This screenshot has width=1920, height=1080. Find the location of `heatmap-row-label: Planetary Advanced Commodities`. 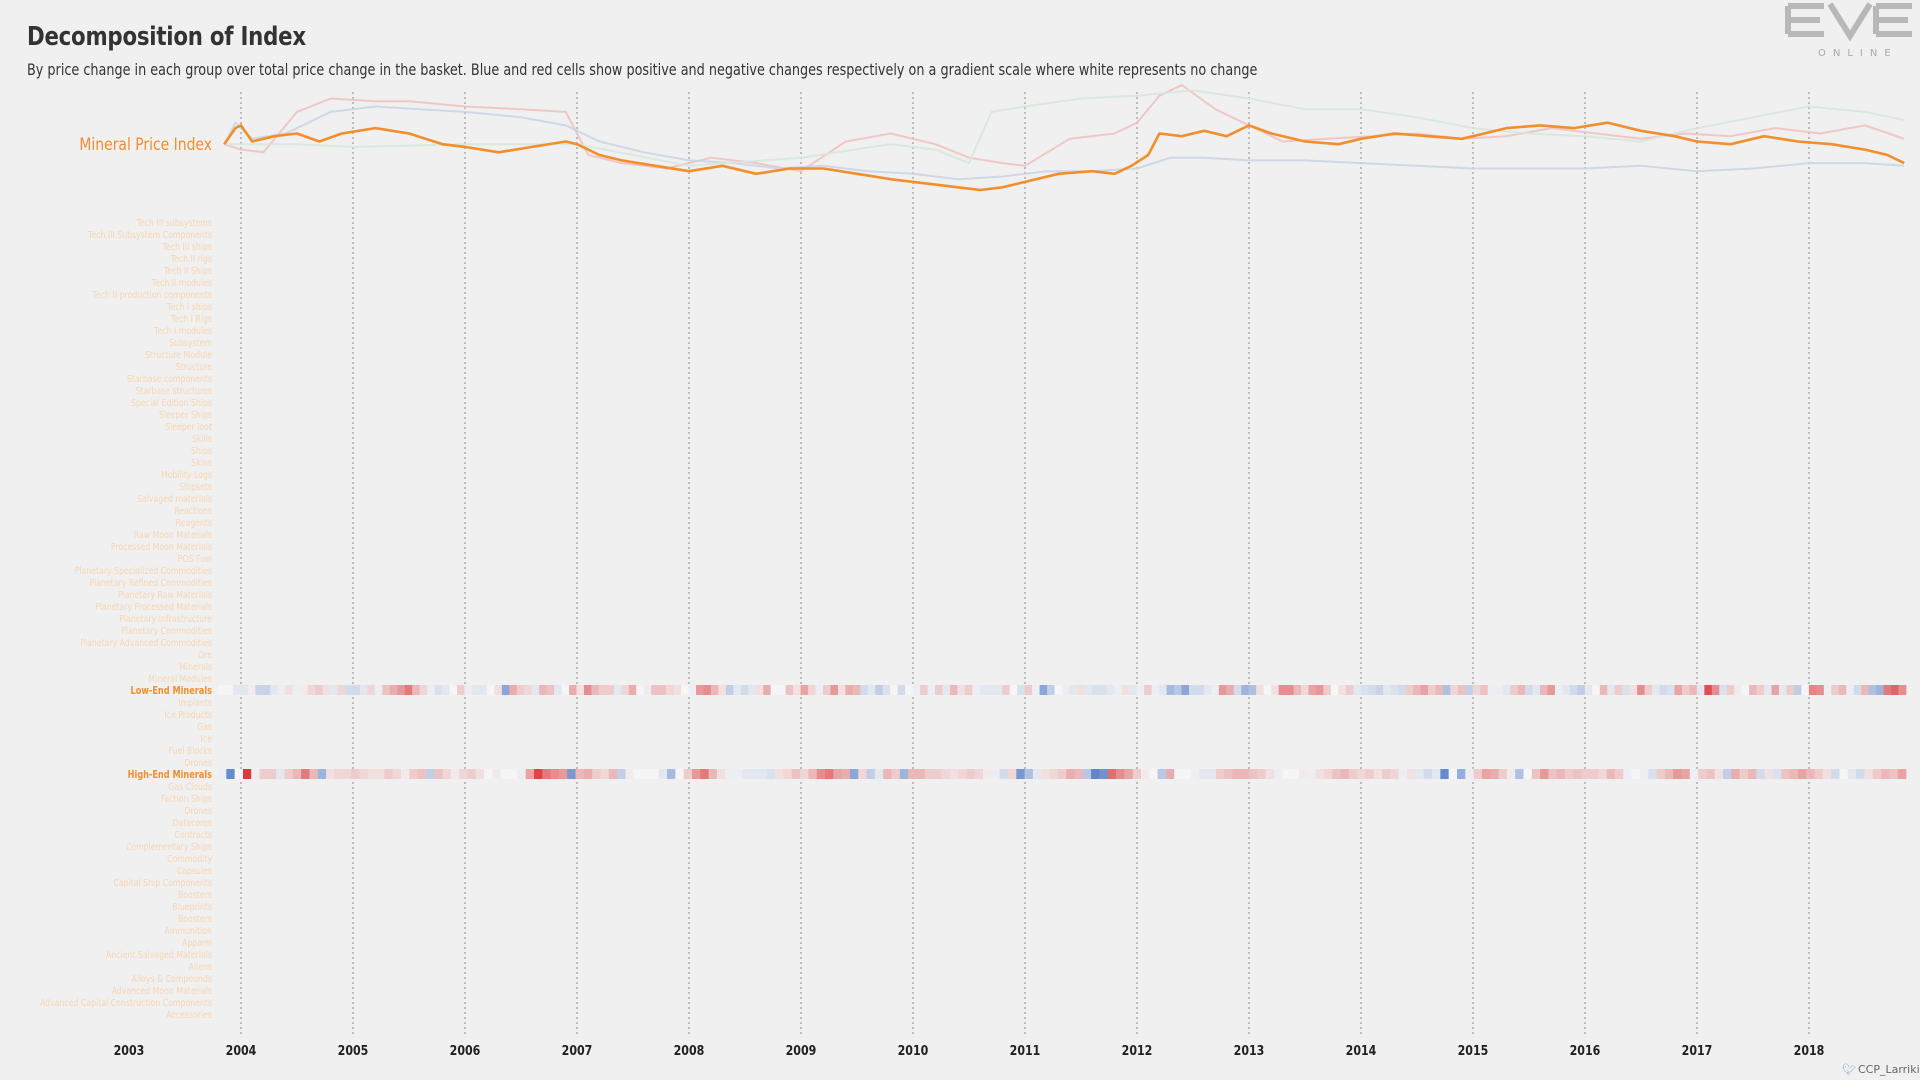

heatmap-row-label: Planetary Advanced Commodities is located at coordinates (146, 643).